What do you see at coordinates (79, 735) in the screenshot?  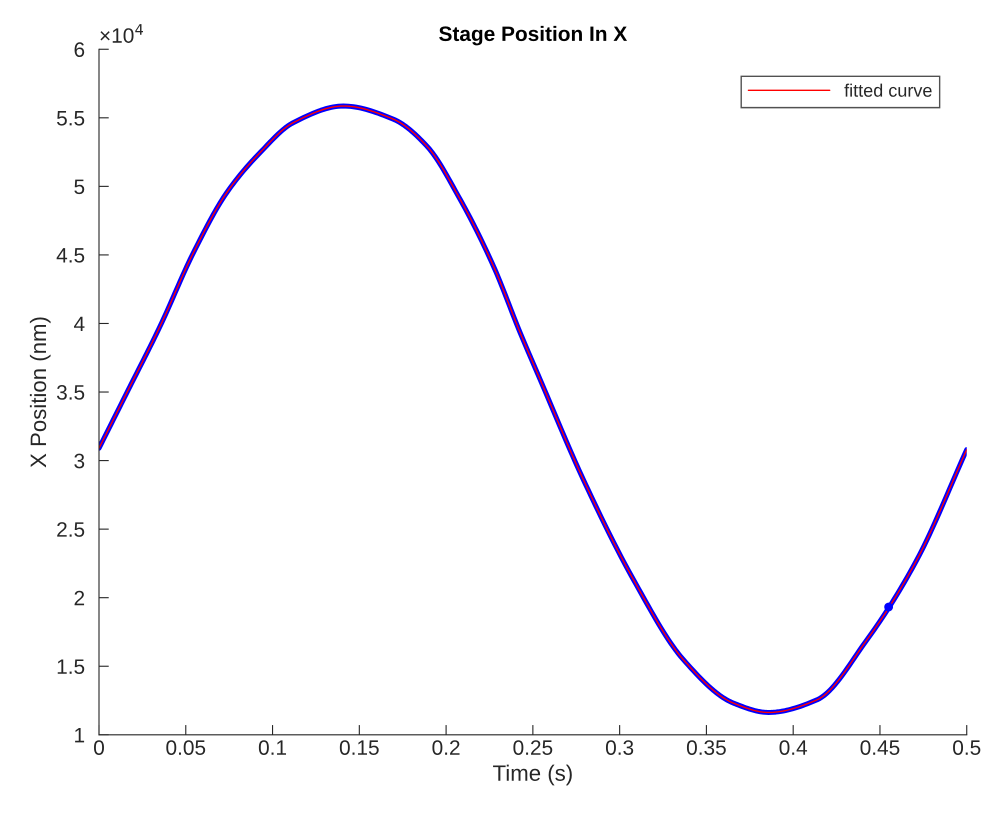 I see `y-tick-label: 1` at bounding box center [79, 735].